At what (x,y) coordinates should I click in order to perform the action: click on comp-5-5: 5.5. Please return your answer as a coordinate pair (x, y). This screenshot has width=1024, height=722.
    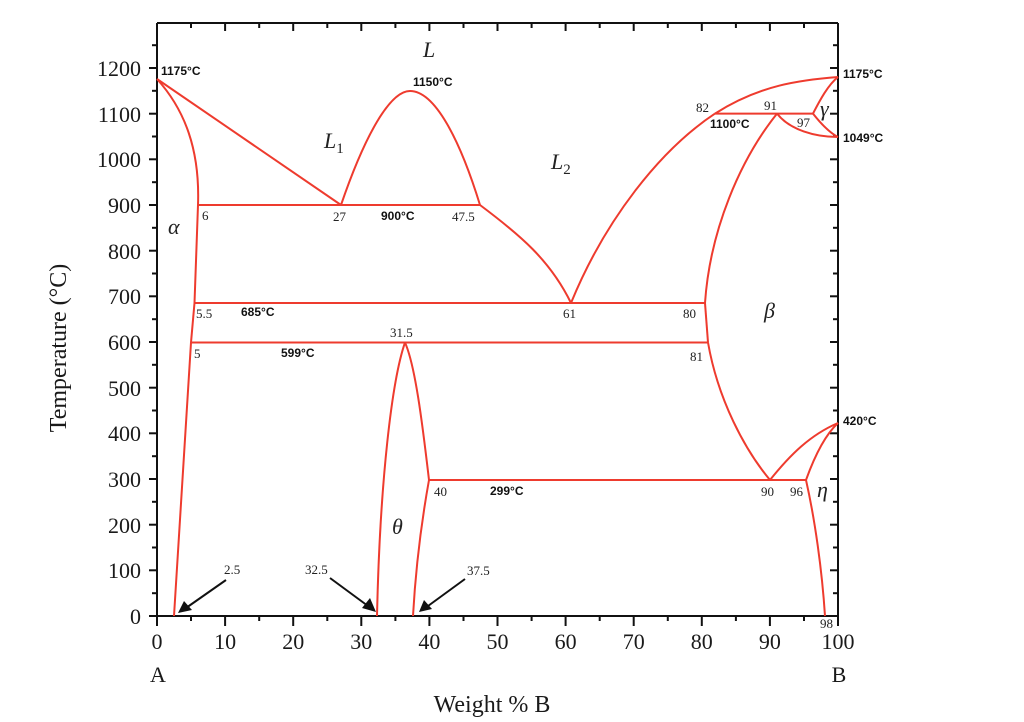
    Looking at the image, I should click on (204, 313).